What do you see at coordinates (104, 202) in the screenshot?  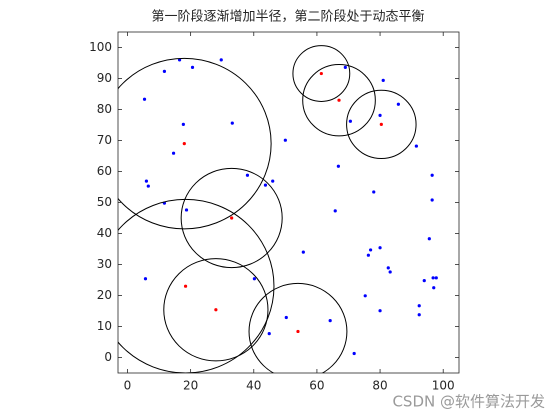 I see `y-tick-label: 50` at bounding box center [104, 202].